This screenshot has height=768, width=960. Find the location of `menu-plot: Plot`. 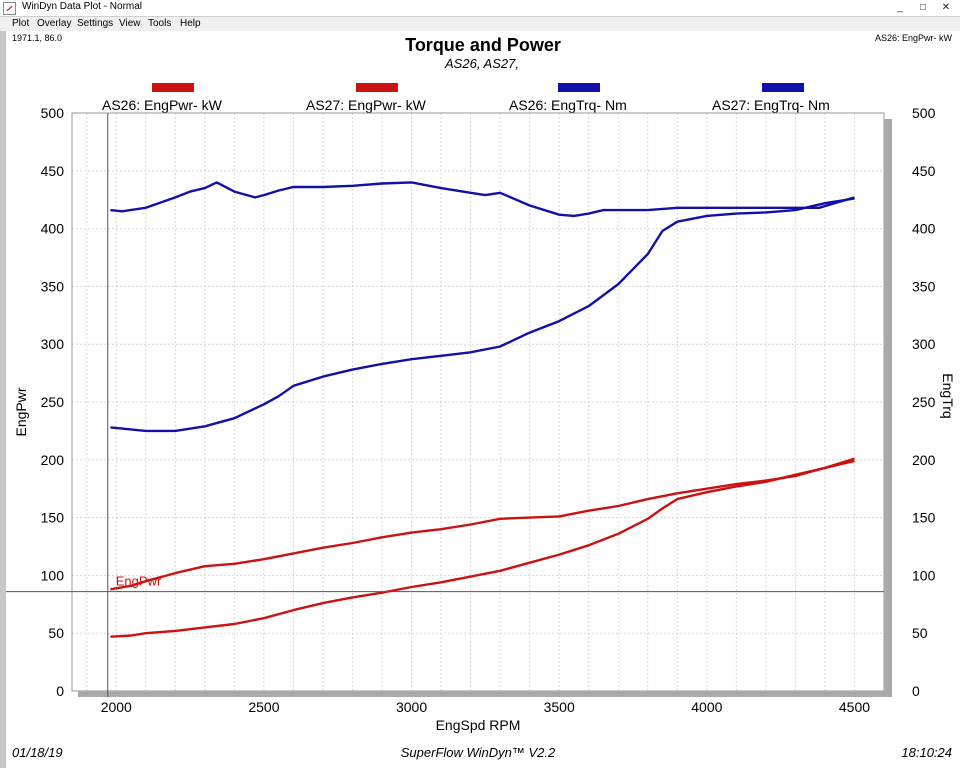

menu-plot: Plot is located at coordinates (21, 23).